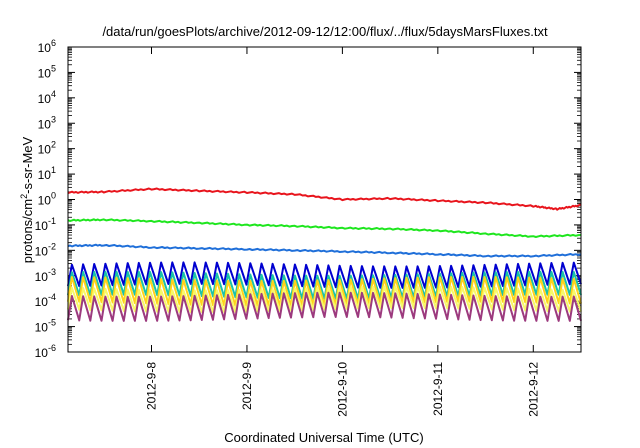  Describe the element at coordinates (47, 199) in the screenshot. I see `y-tick-label: 10⁰` at that location.